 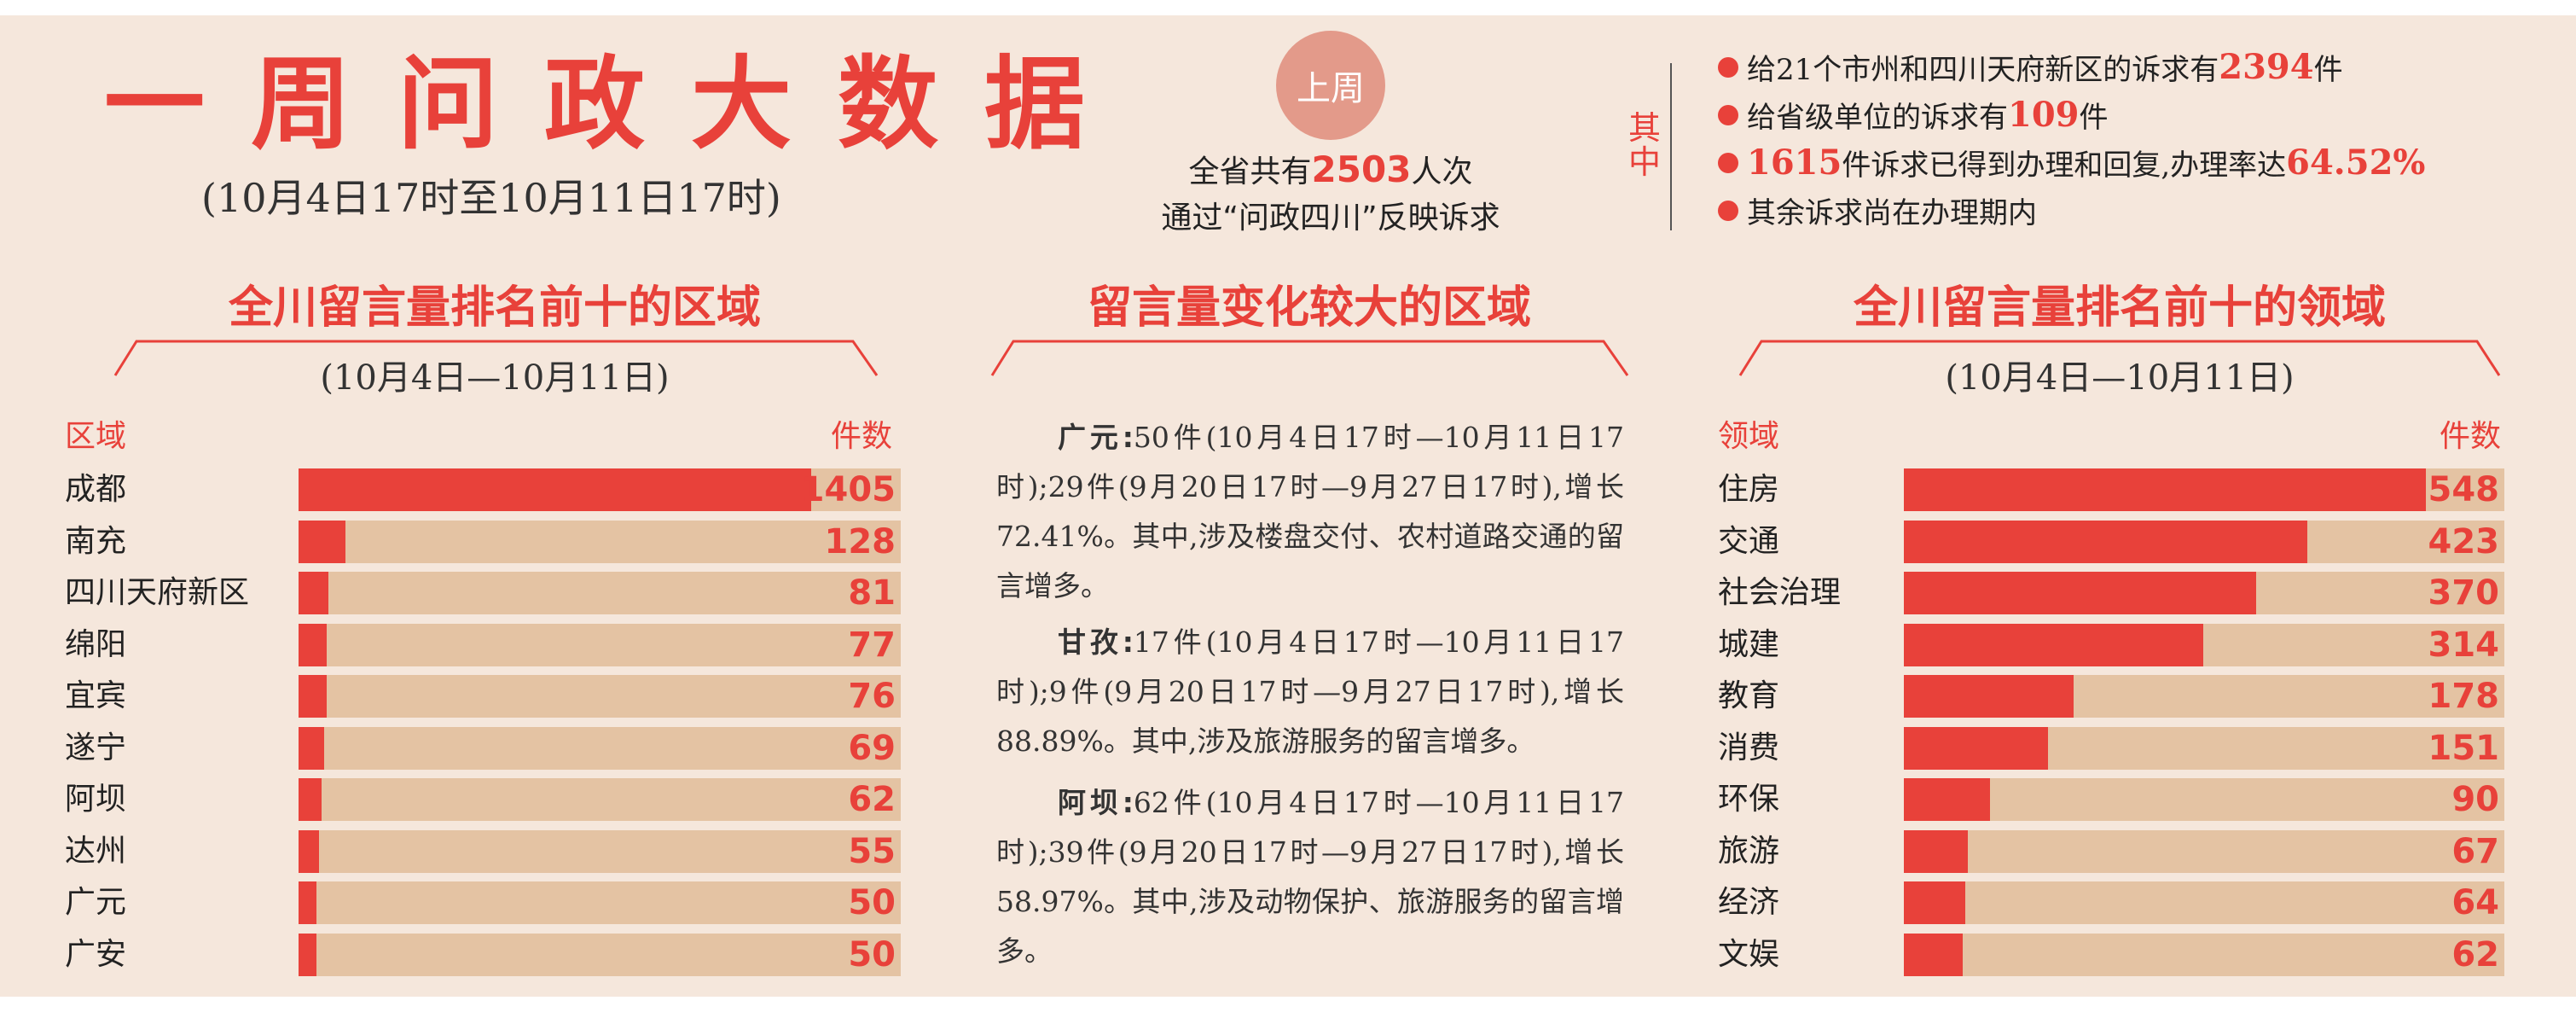 I want to click on stat-item: 给21个市州和四川天府新区的诉求有 2394 件, so click(x=2030, y=67).